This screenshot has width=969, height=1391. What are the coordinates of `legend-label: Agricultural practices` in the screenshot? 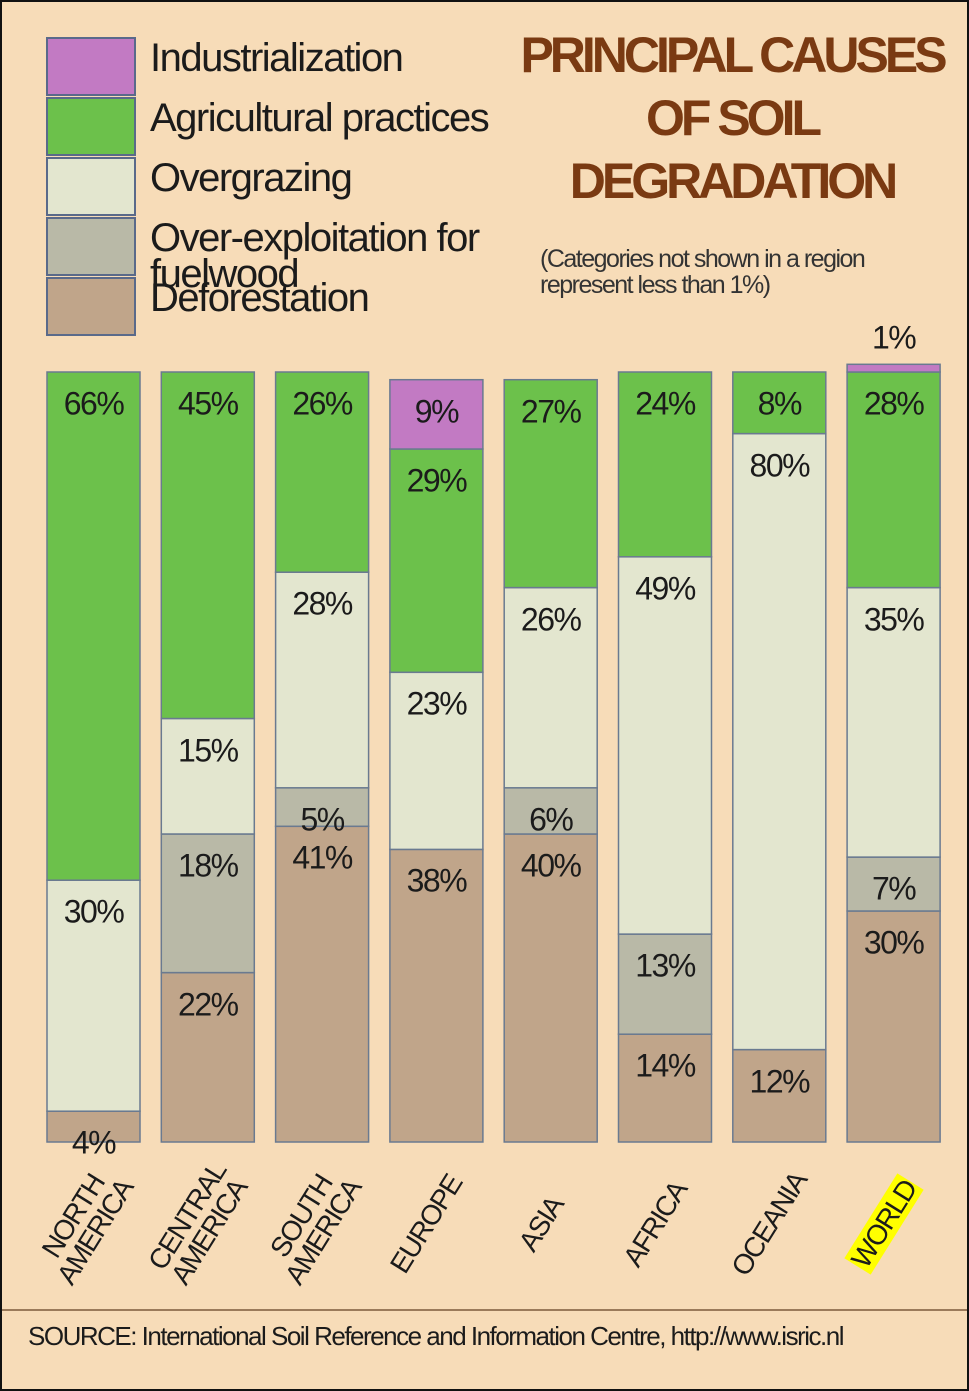 It's located at (320, 118).